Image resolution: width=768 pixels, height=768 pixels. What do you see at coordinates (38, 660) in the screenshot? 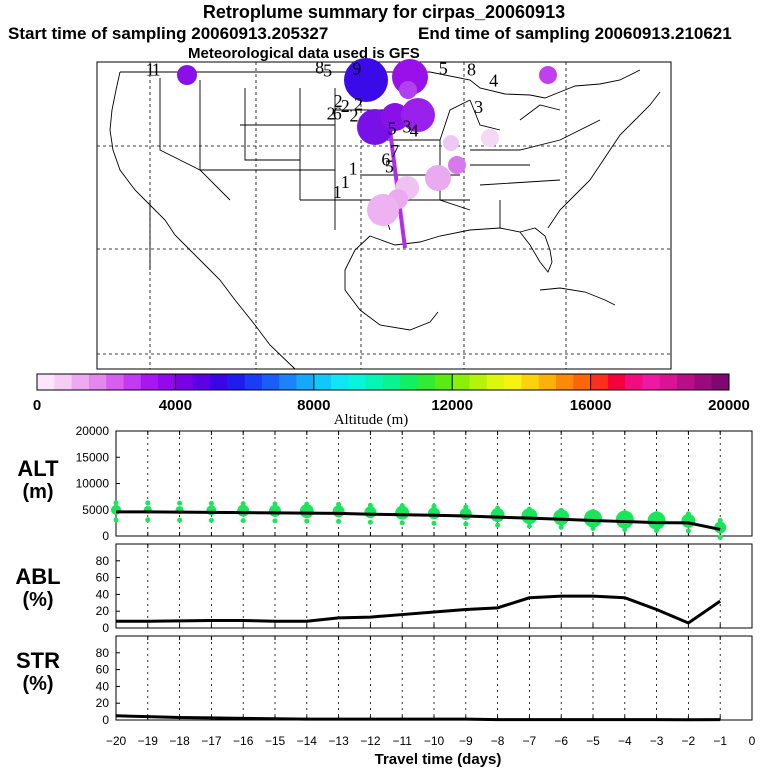
I see `panel-label: STR` at bounding box center [38, 660].